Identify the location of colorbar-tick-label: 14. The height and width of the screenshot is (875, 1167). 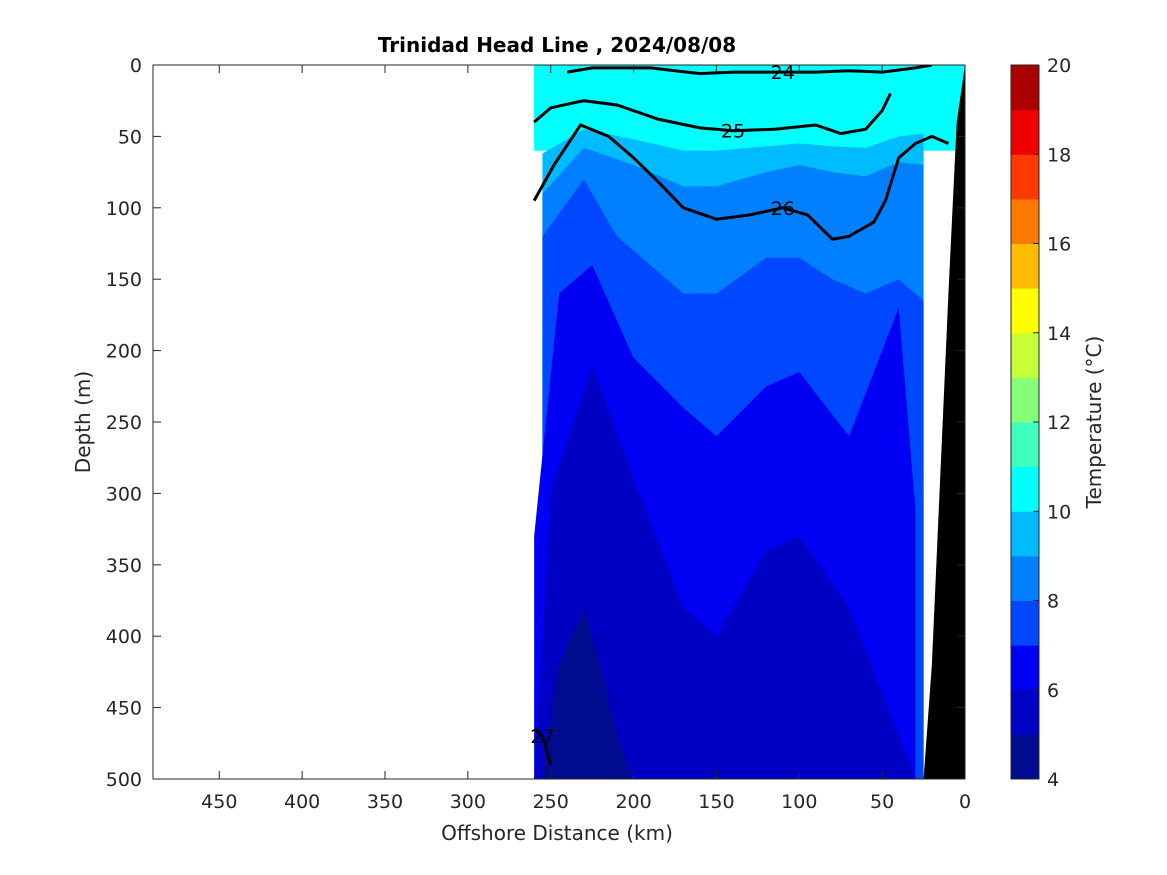
(1059, 334).